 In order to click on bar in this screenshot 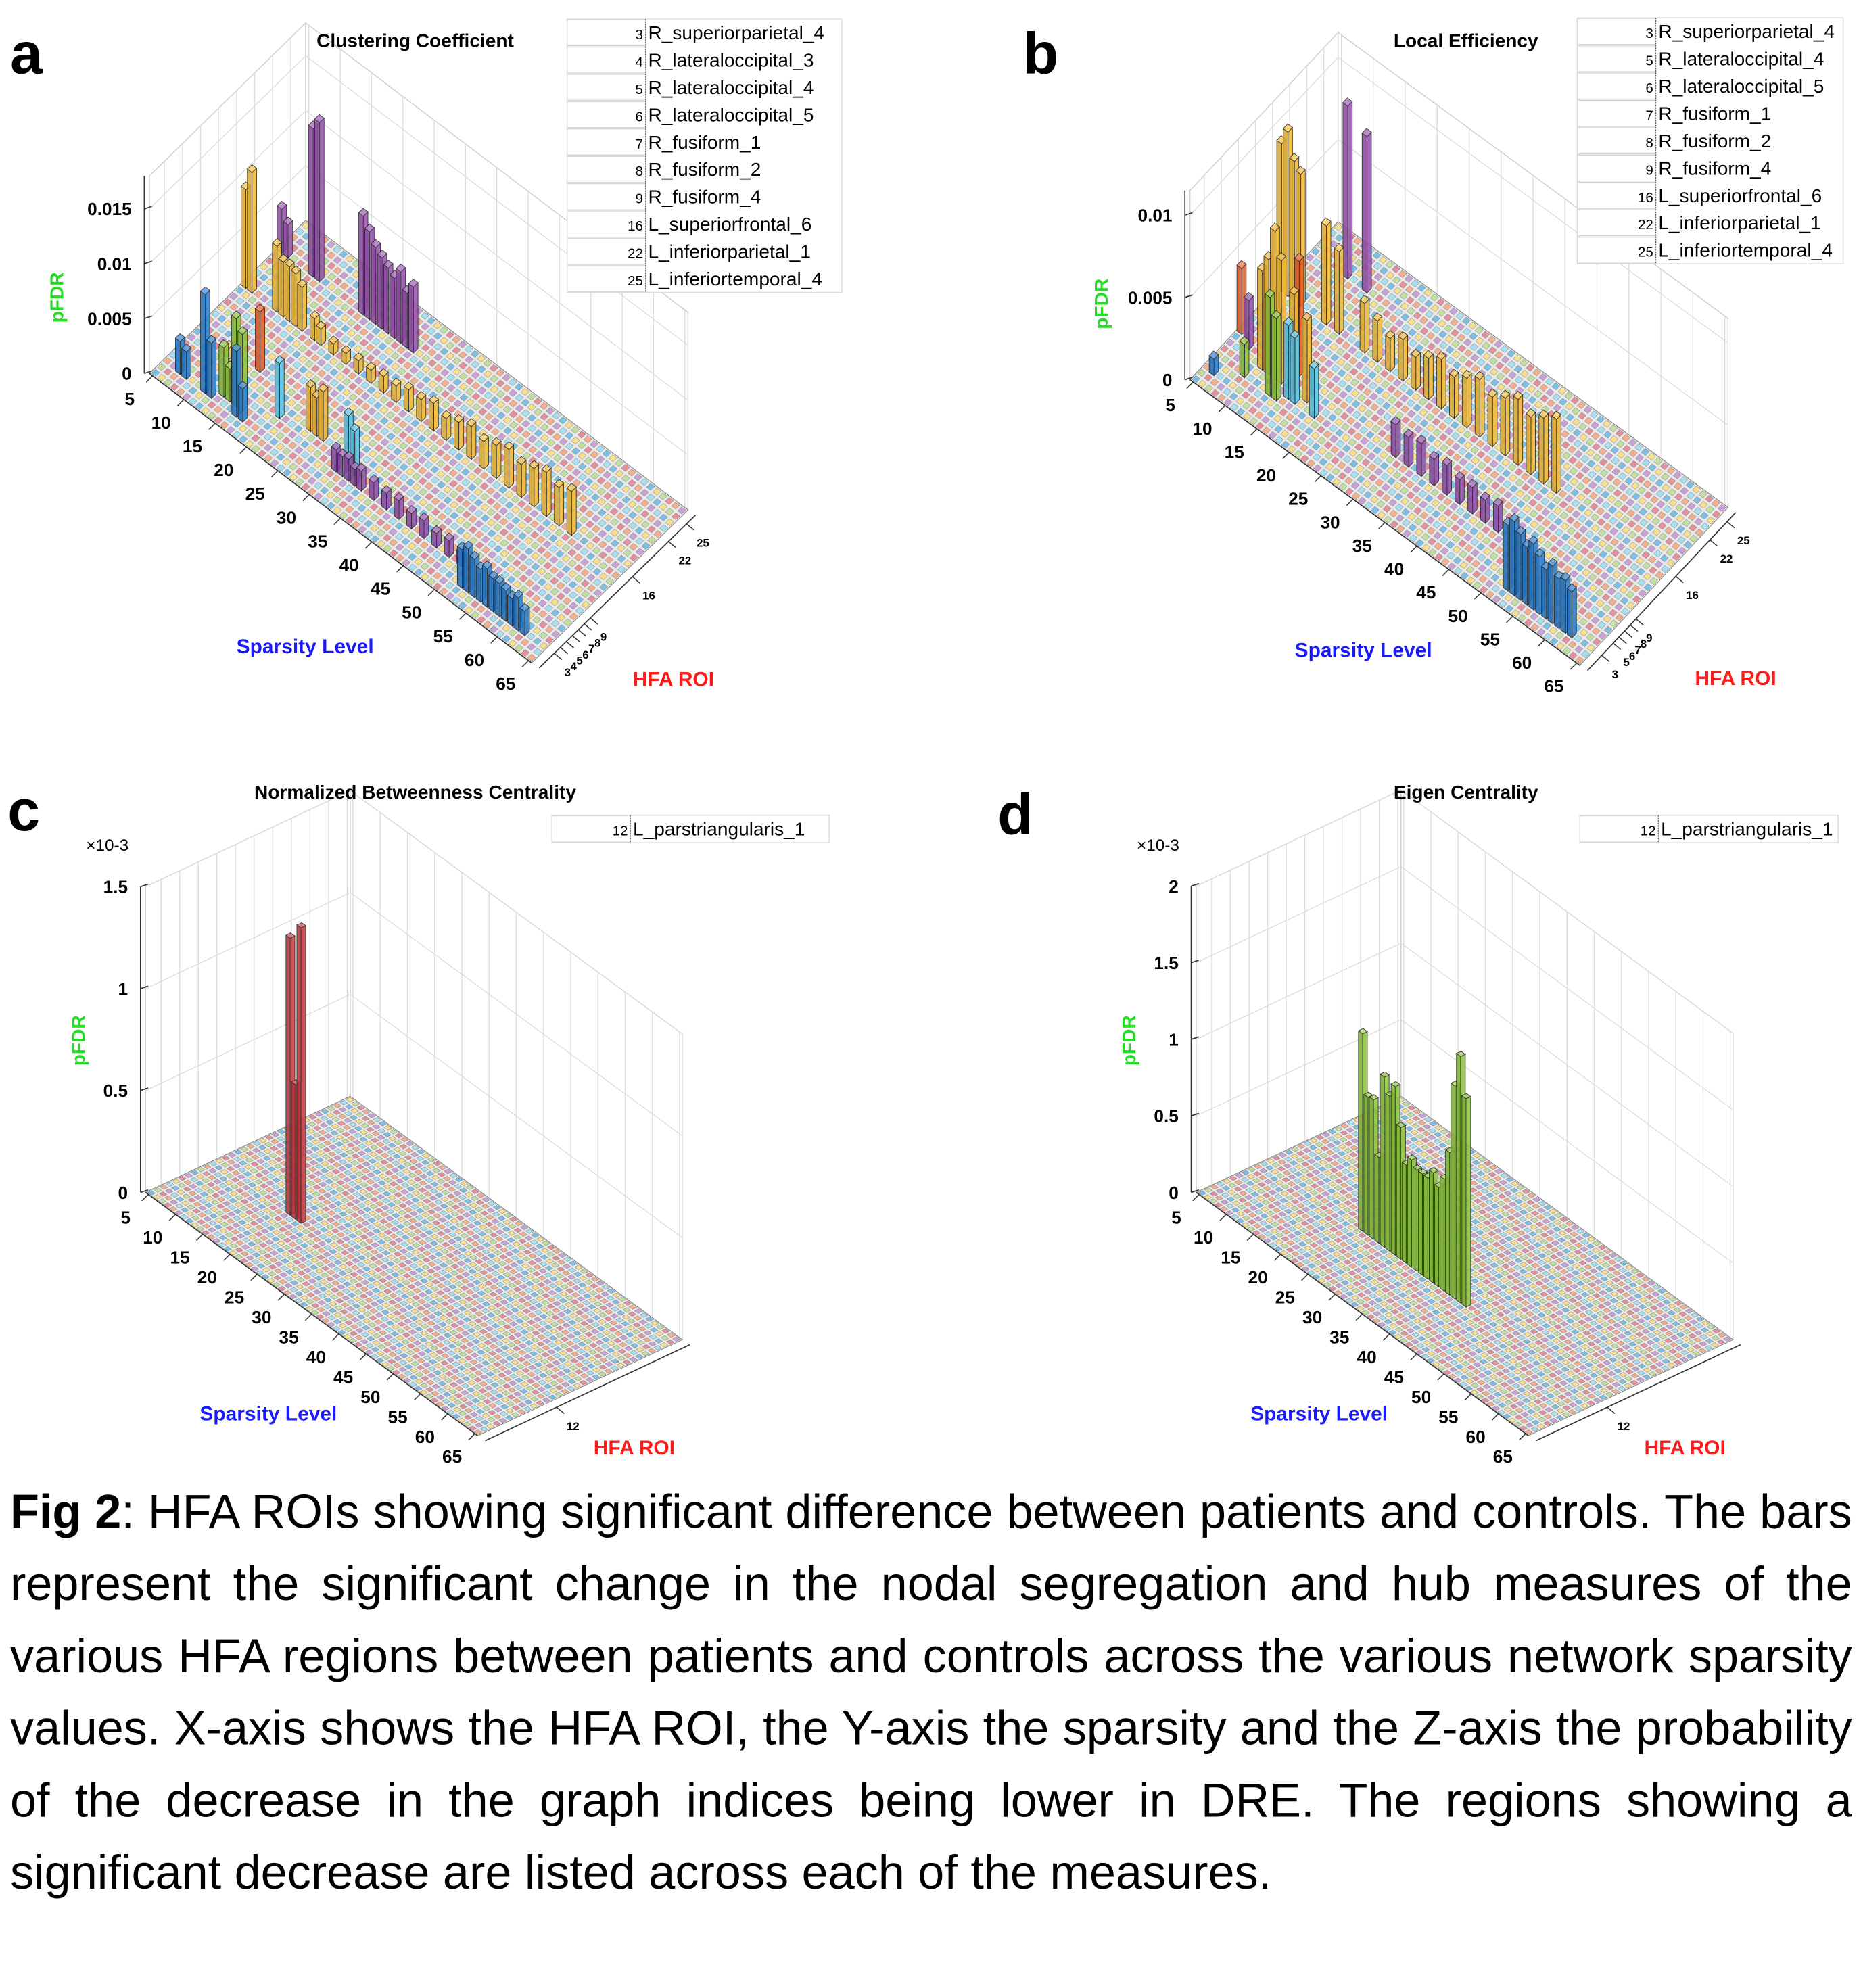, I will do `click(1390, 351)`.